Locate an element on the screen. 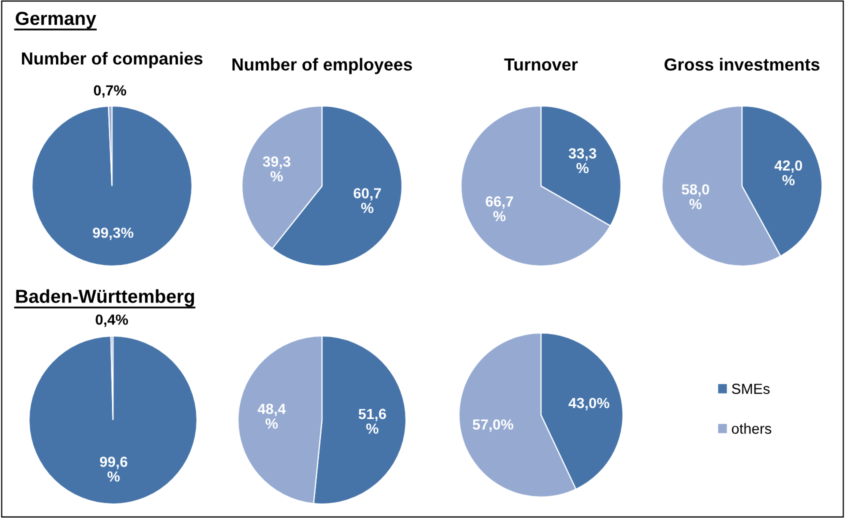 This screenshot has height=518, width=845. text: Baden-Württemberg is located at coordinates (105, 298).